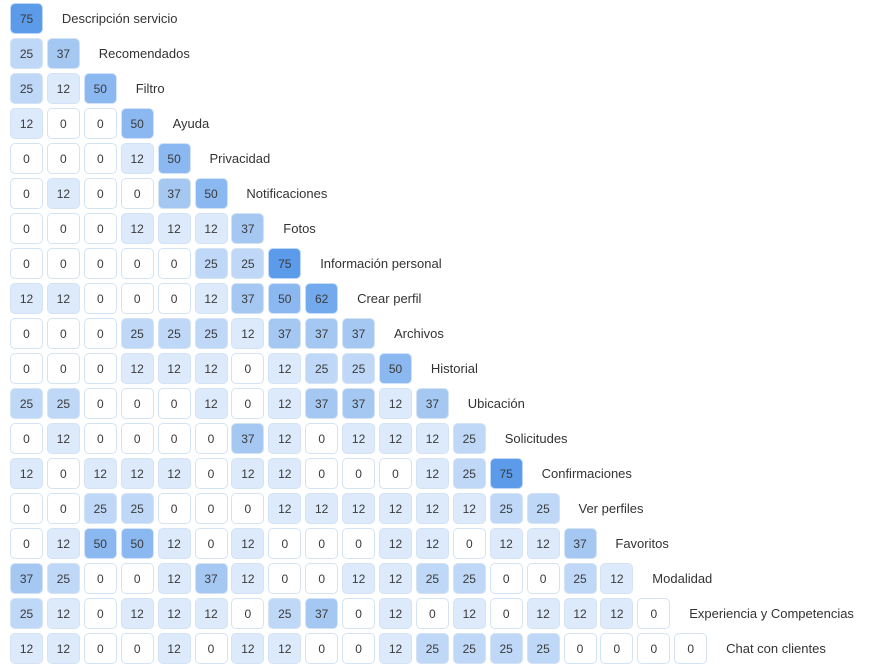 This screenshot has height=664, width=875. I want to click on row-label: Archivos, so click(419, 333).